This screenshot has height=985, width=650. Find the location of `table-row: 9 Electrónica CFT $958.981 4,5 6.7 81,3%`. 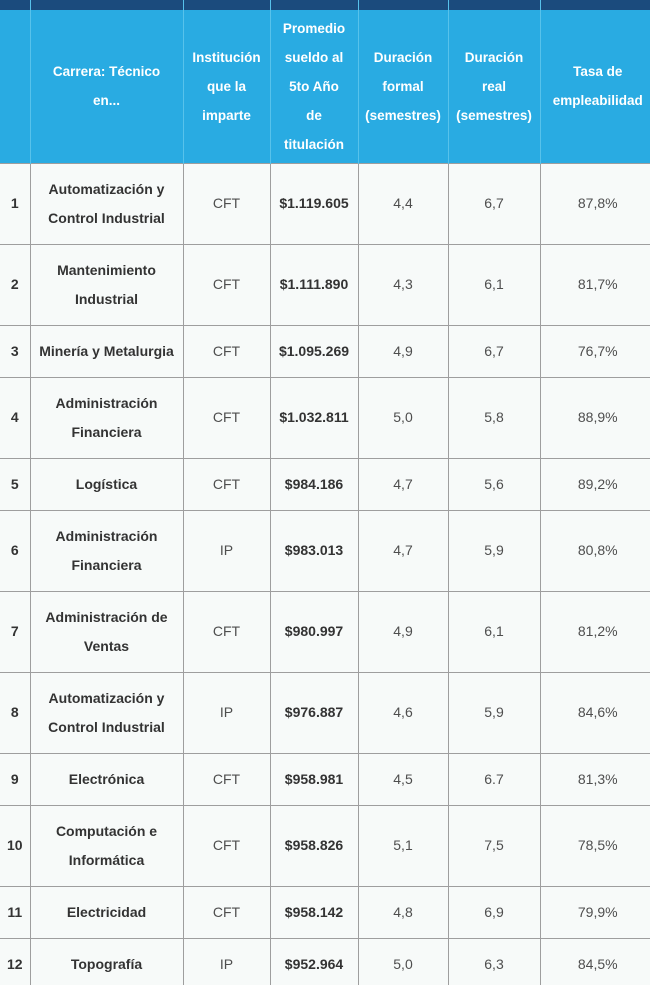

table-row: 9 Electrónica CFT $958.981 4,5 6.7 81,3% is located at coordinates (325, 778).